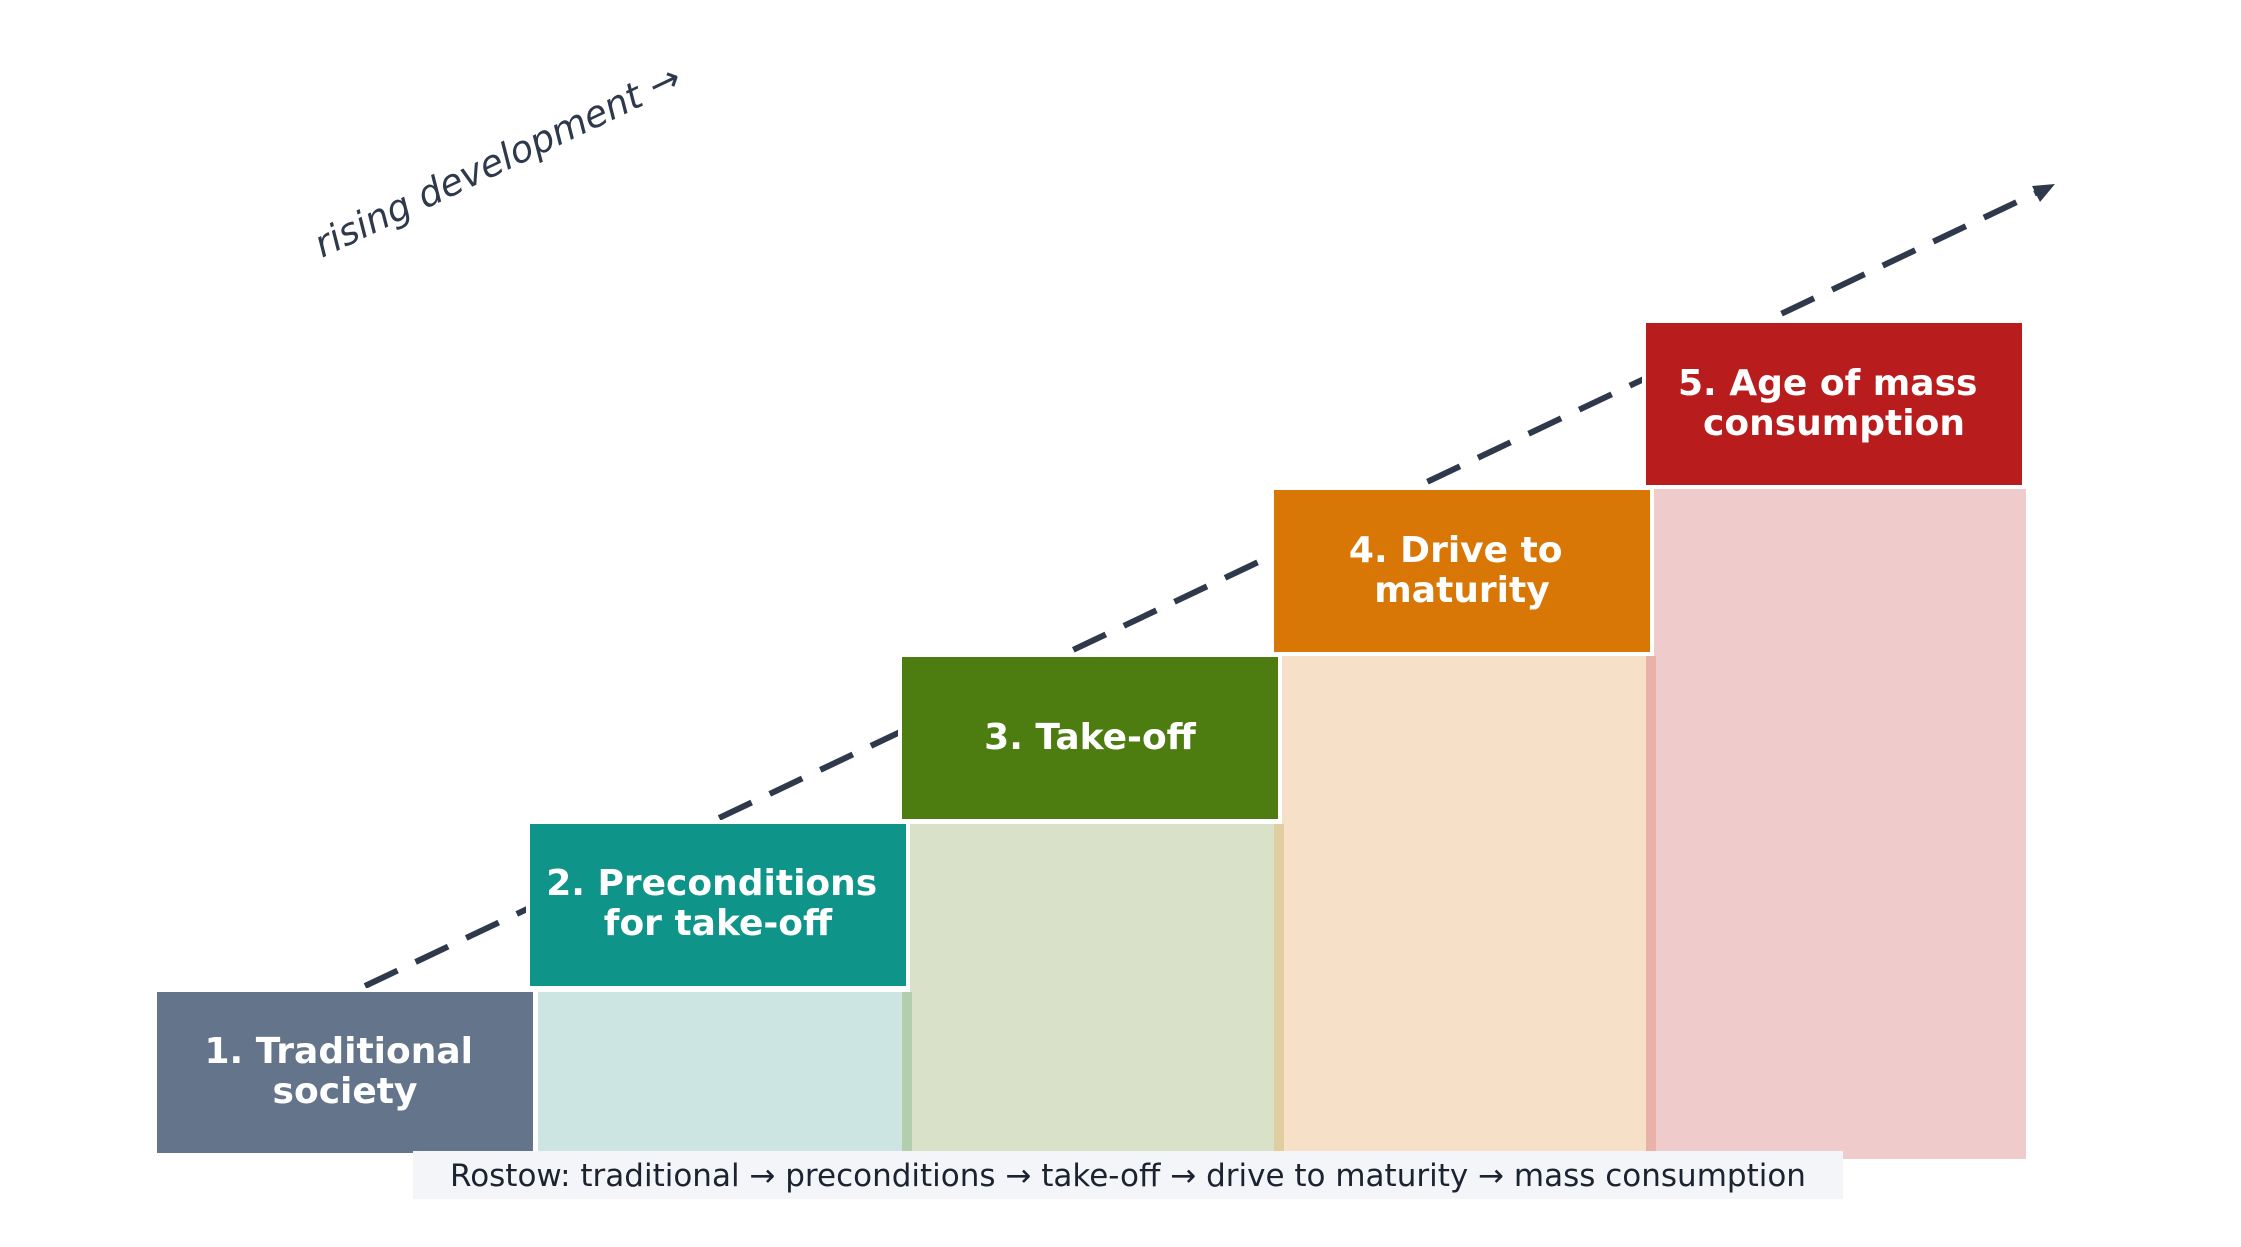 The height and width of the screenshot is (1247, 2241). I want to click on stage-1-label: 1. Traditional society, so click(344, 1071).